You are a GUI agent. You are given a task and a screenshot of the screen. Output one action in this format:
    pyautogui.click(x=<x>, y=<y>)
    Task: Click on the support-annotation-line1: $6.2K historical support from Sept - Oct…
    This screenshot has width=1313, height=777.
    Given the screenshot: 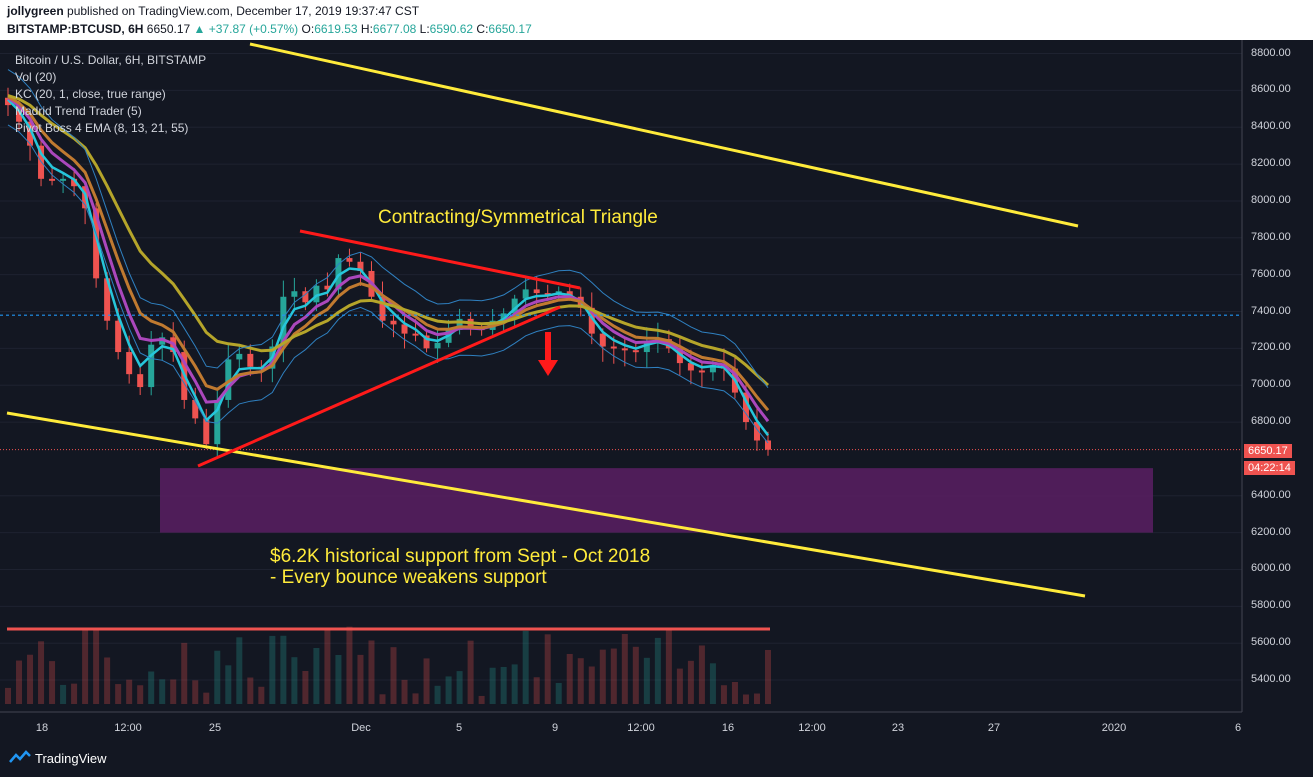 What is the action you would take?
    pyautogui.click(x=460, y=556)
    